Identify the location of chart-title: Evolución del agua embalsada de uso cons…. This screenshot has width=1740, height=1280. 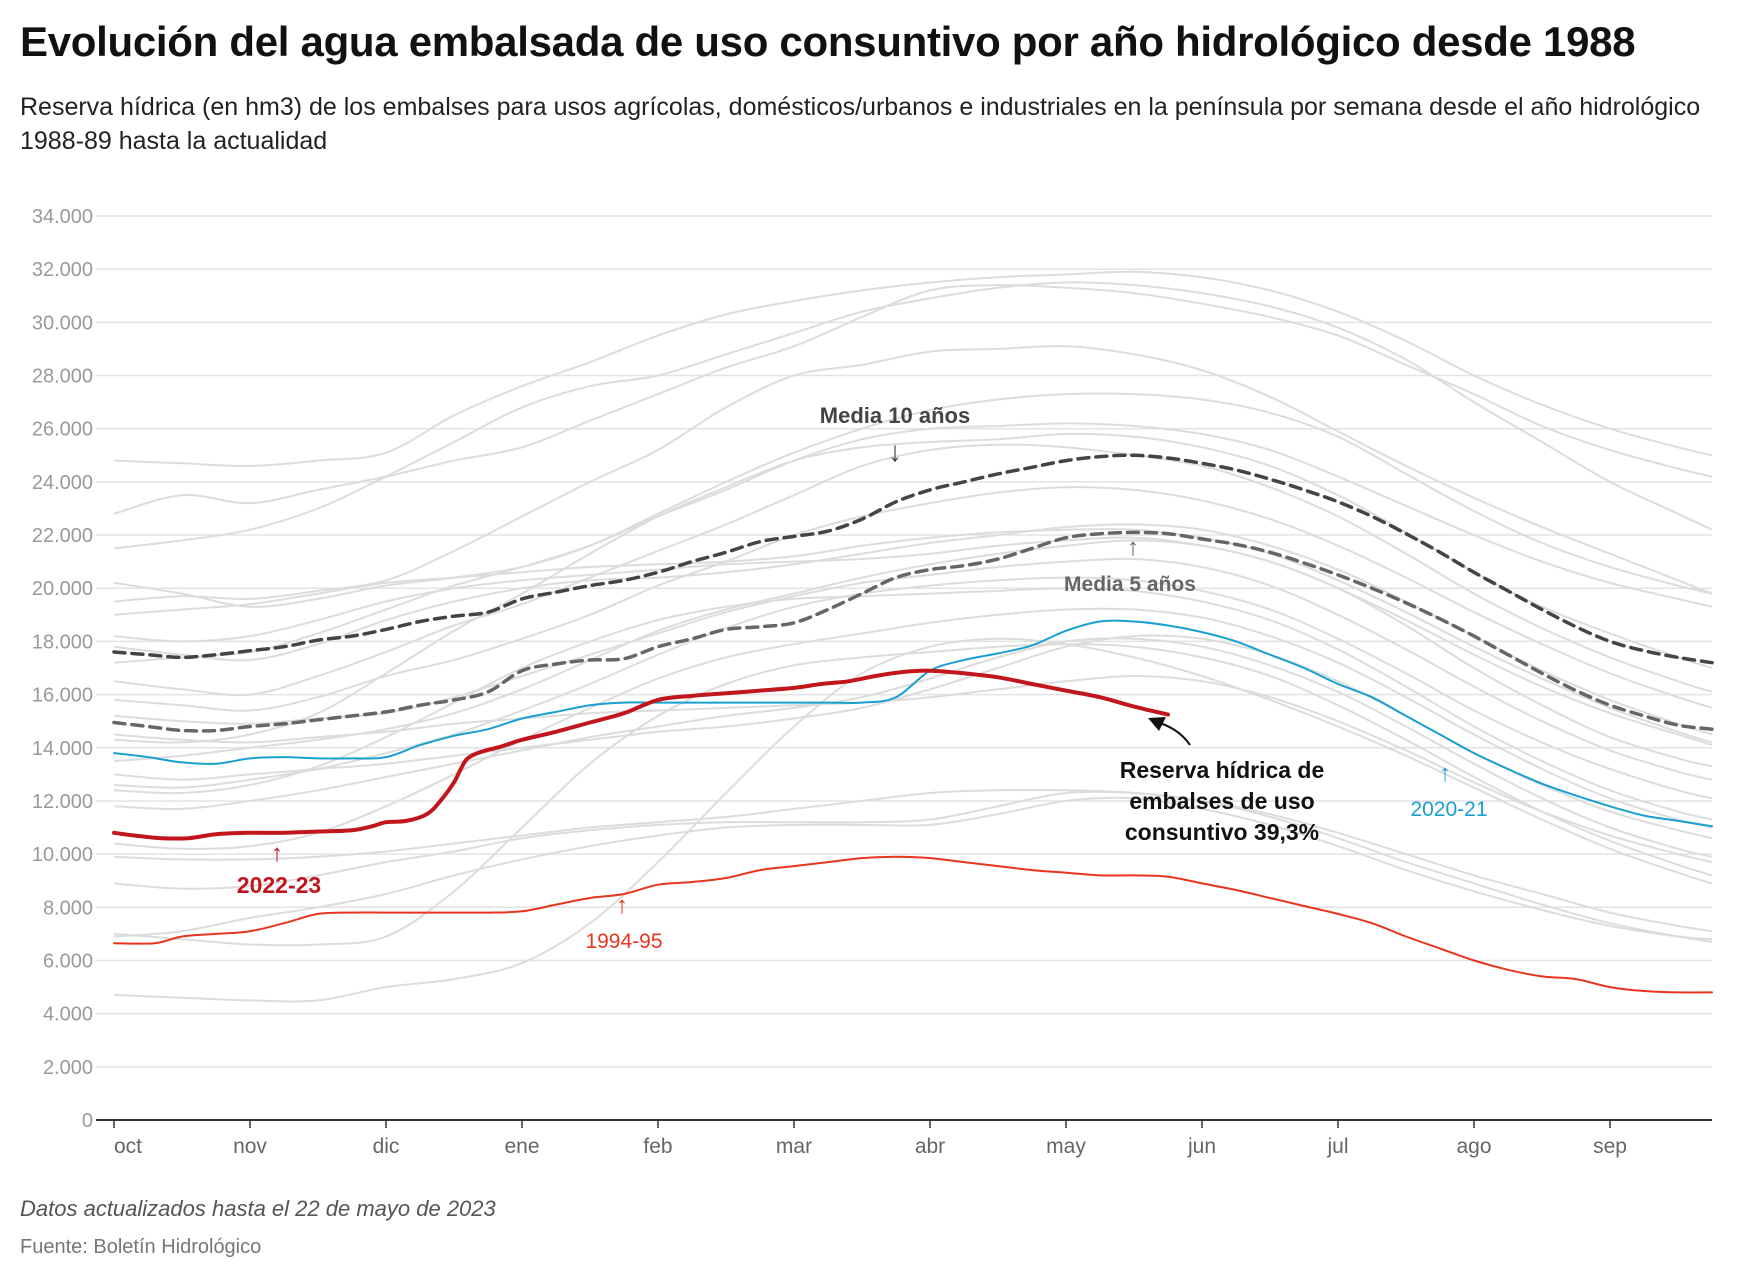
(828, 41).